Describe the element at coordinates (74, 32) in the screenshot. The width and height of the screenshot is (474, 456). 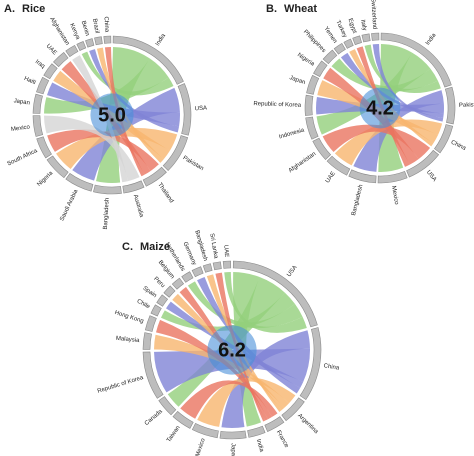
I see `country-label: Kenya` at that location.